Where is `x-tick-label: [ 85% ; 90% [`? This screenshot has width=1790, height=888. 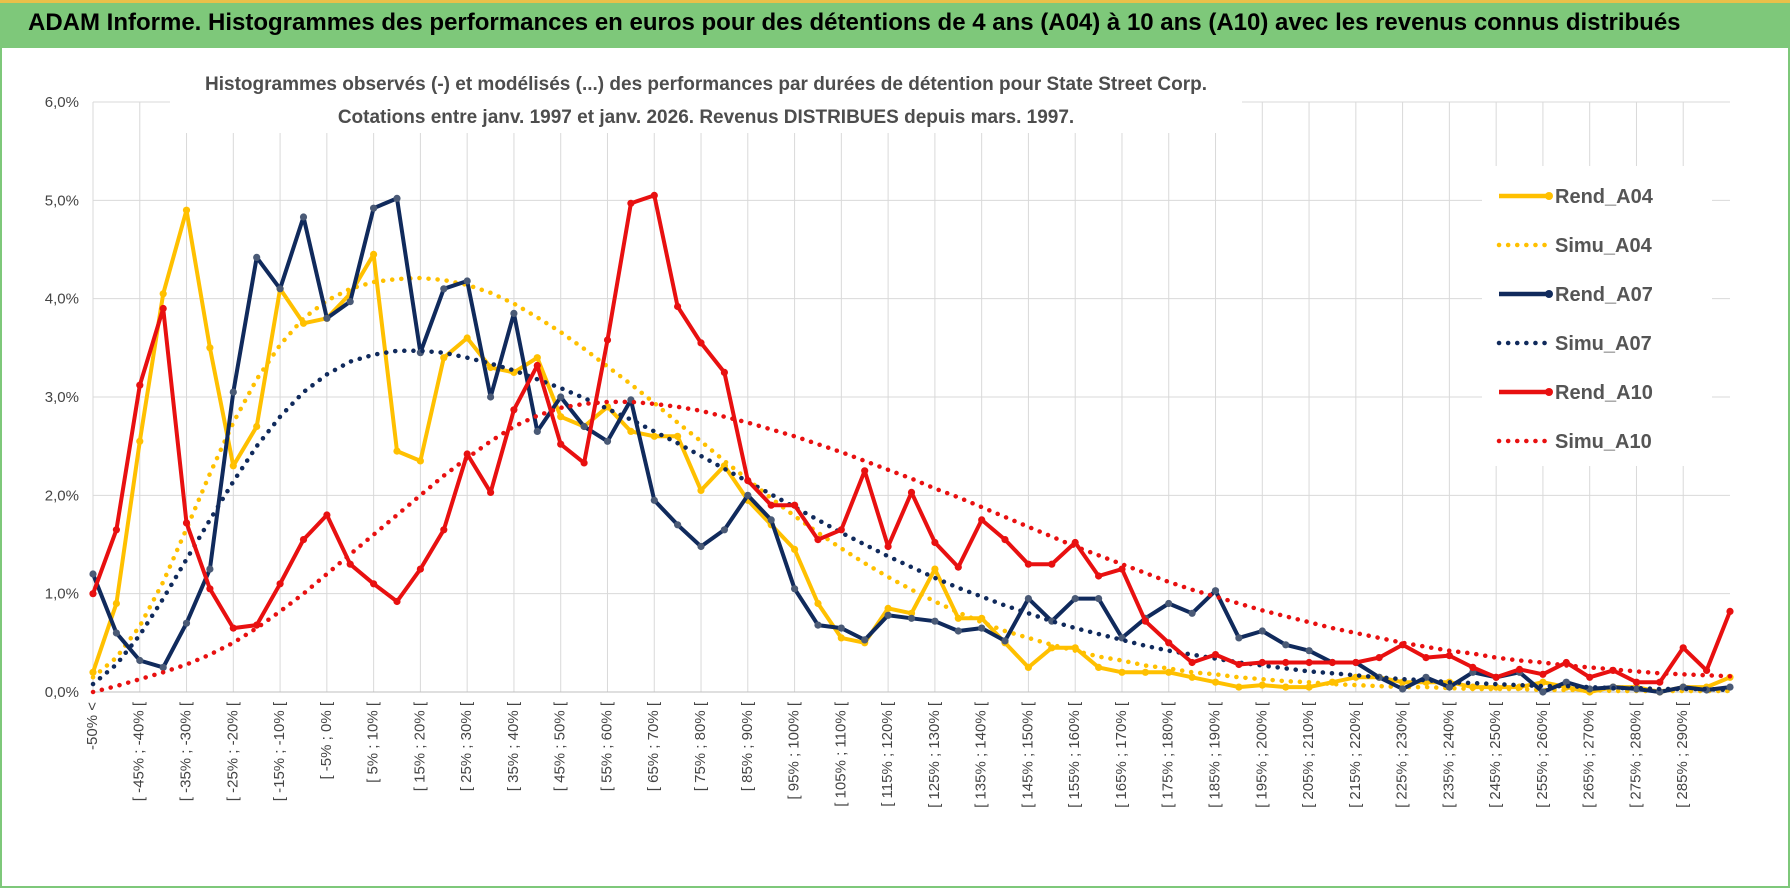 x-tick-label: [ 85% ; 90% [ is located at coordinates (747, 746).